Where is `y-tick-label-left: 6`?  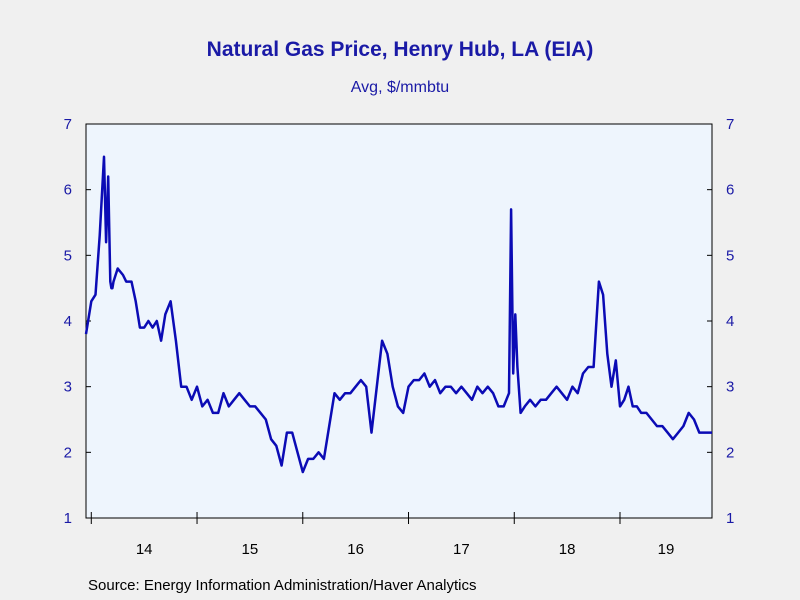
y-tick-label-left: 6 is located at coordinates (68, 190).